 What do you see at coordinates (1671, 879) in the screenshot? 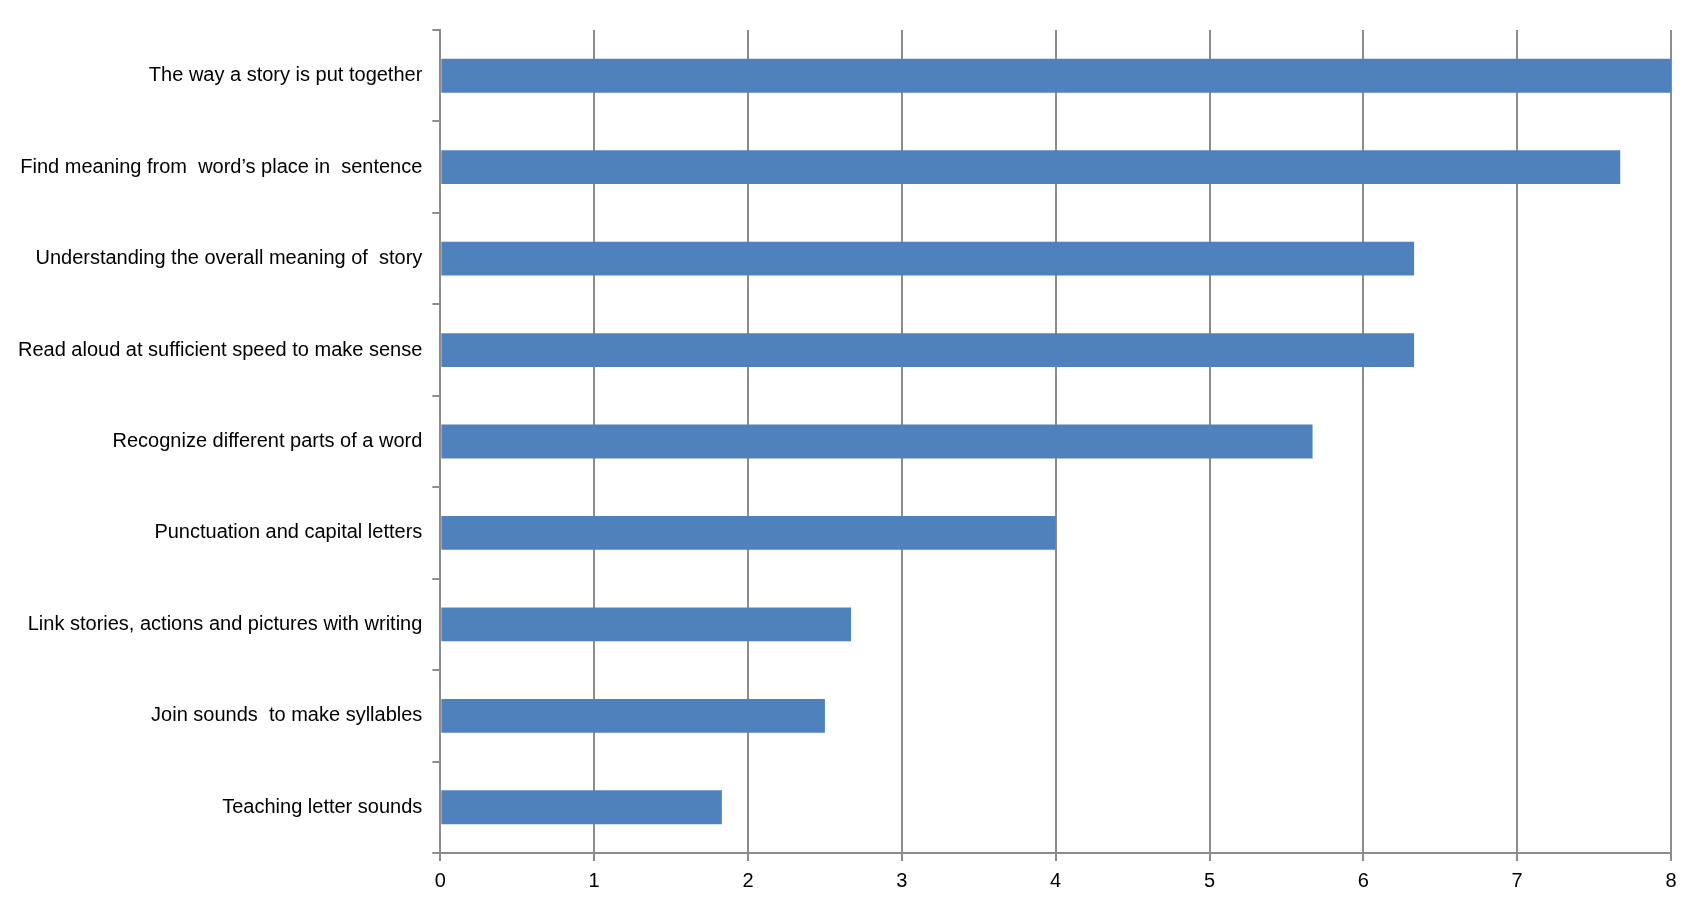
I see `x-tick-label: 8` at bounding box center [1671, 879].